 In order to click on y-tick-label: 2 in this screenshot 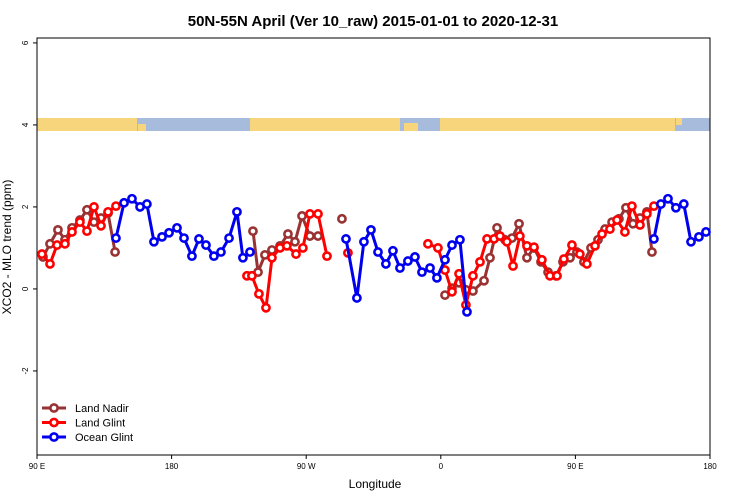, I will do `click(25, 206)`.